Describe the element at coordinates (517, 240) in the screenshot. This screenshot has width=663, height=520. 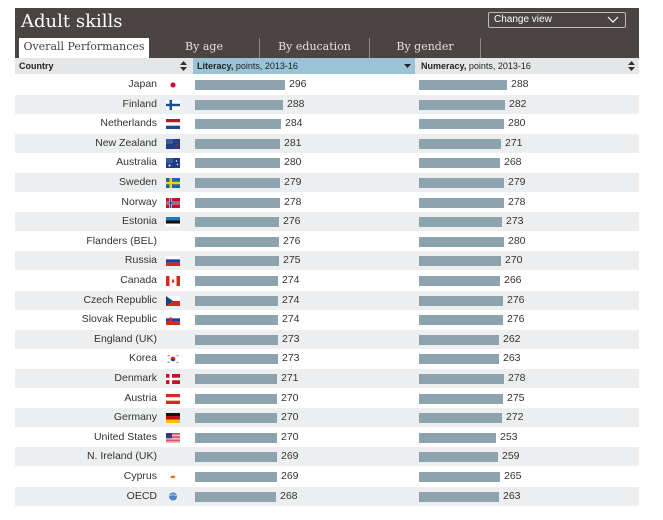
I see `numeracy-value-label: 280` at that location.